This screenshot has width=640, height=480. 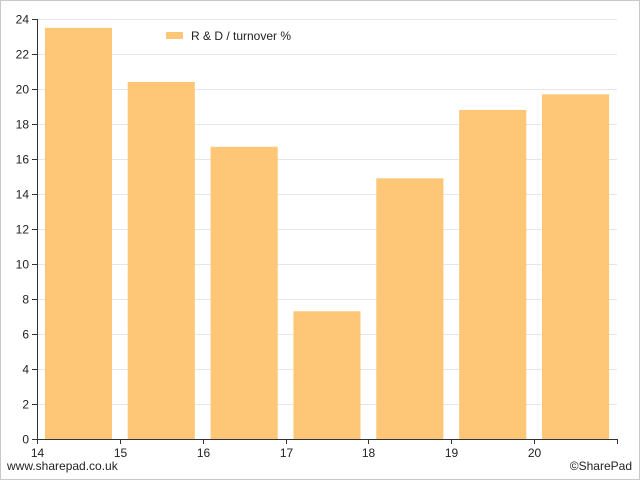 I want to click on legend: R & D / turnover %, so click(x=228, y=36).